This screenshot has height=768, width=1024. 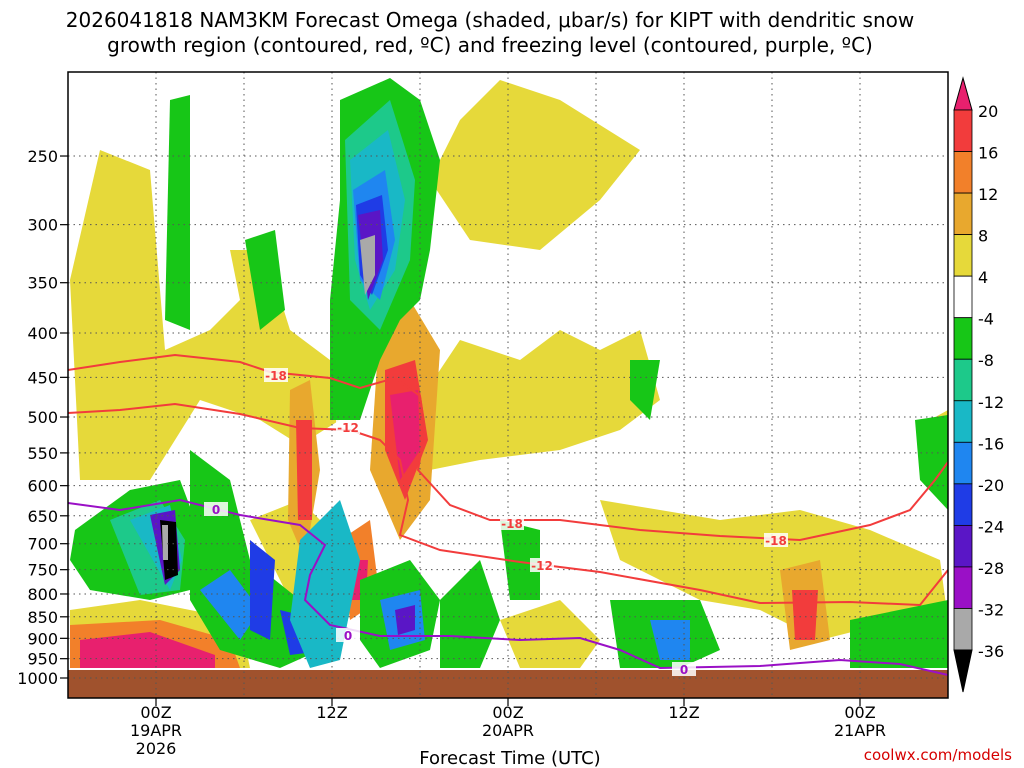 What do you see at coordinates (42, 516) in the screenshot?
I see `y-tick-label: 650` at bounding box center [42, 516].